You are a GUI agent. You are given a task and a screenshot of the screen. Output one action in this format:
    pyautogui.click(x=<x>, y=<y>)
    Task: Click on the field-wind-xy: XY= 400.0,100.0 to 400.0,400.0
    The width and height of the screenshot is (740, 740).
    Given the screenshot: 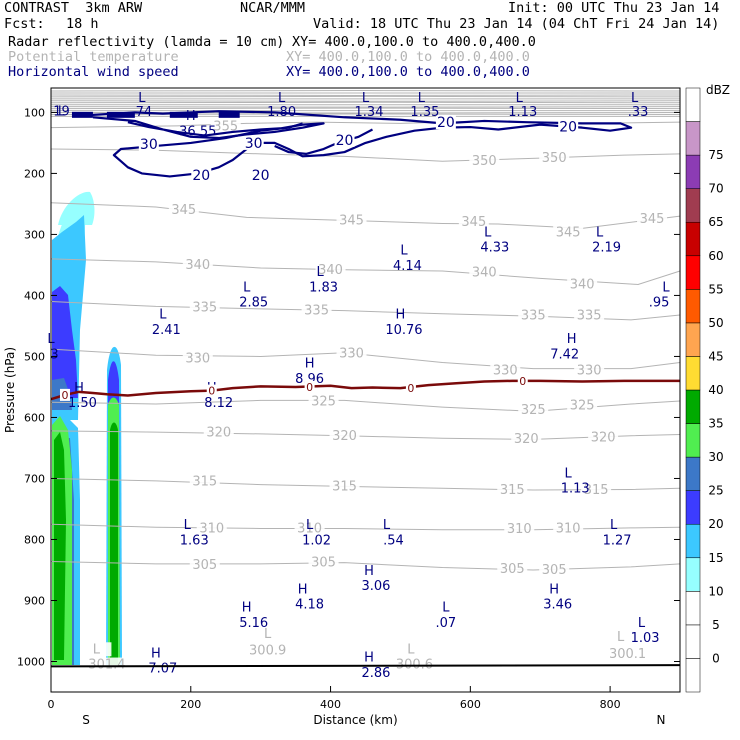 What is the action you would take?
    pyautogui.click(x=408, y=72)
    